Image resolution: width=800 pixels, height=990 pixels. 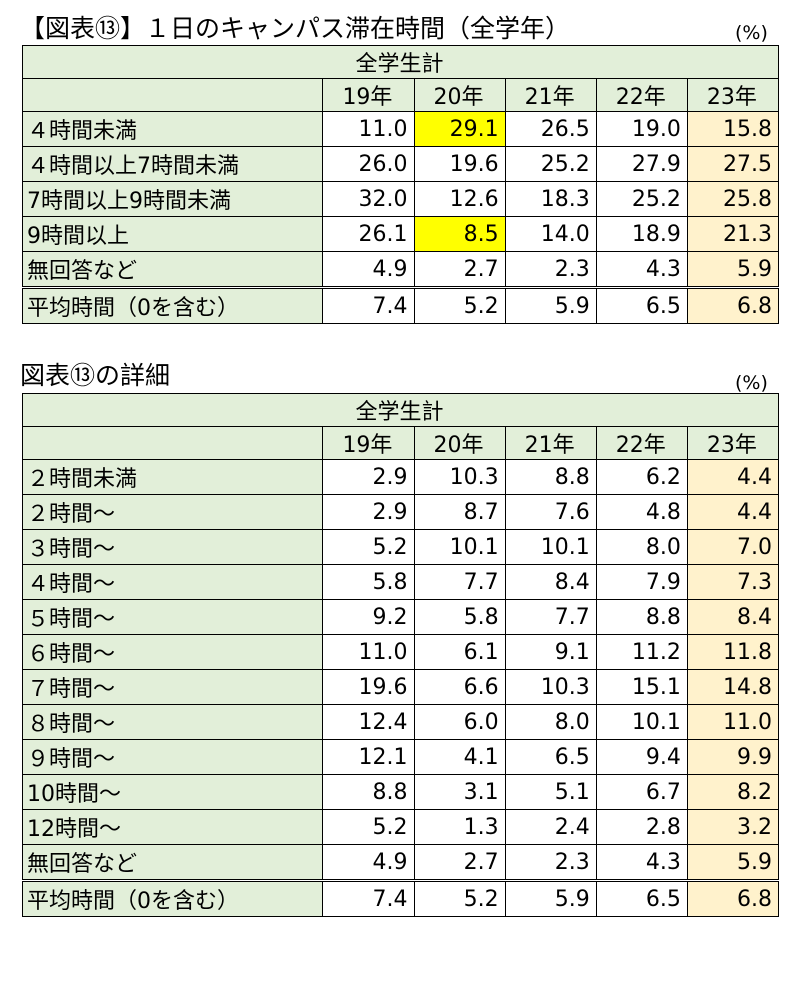 What do you see at coordinates (172, 234) in the screenshot?
I see `row-label: 9時間以上` at bounding box center [172, 234].